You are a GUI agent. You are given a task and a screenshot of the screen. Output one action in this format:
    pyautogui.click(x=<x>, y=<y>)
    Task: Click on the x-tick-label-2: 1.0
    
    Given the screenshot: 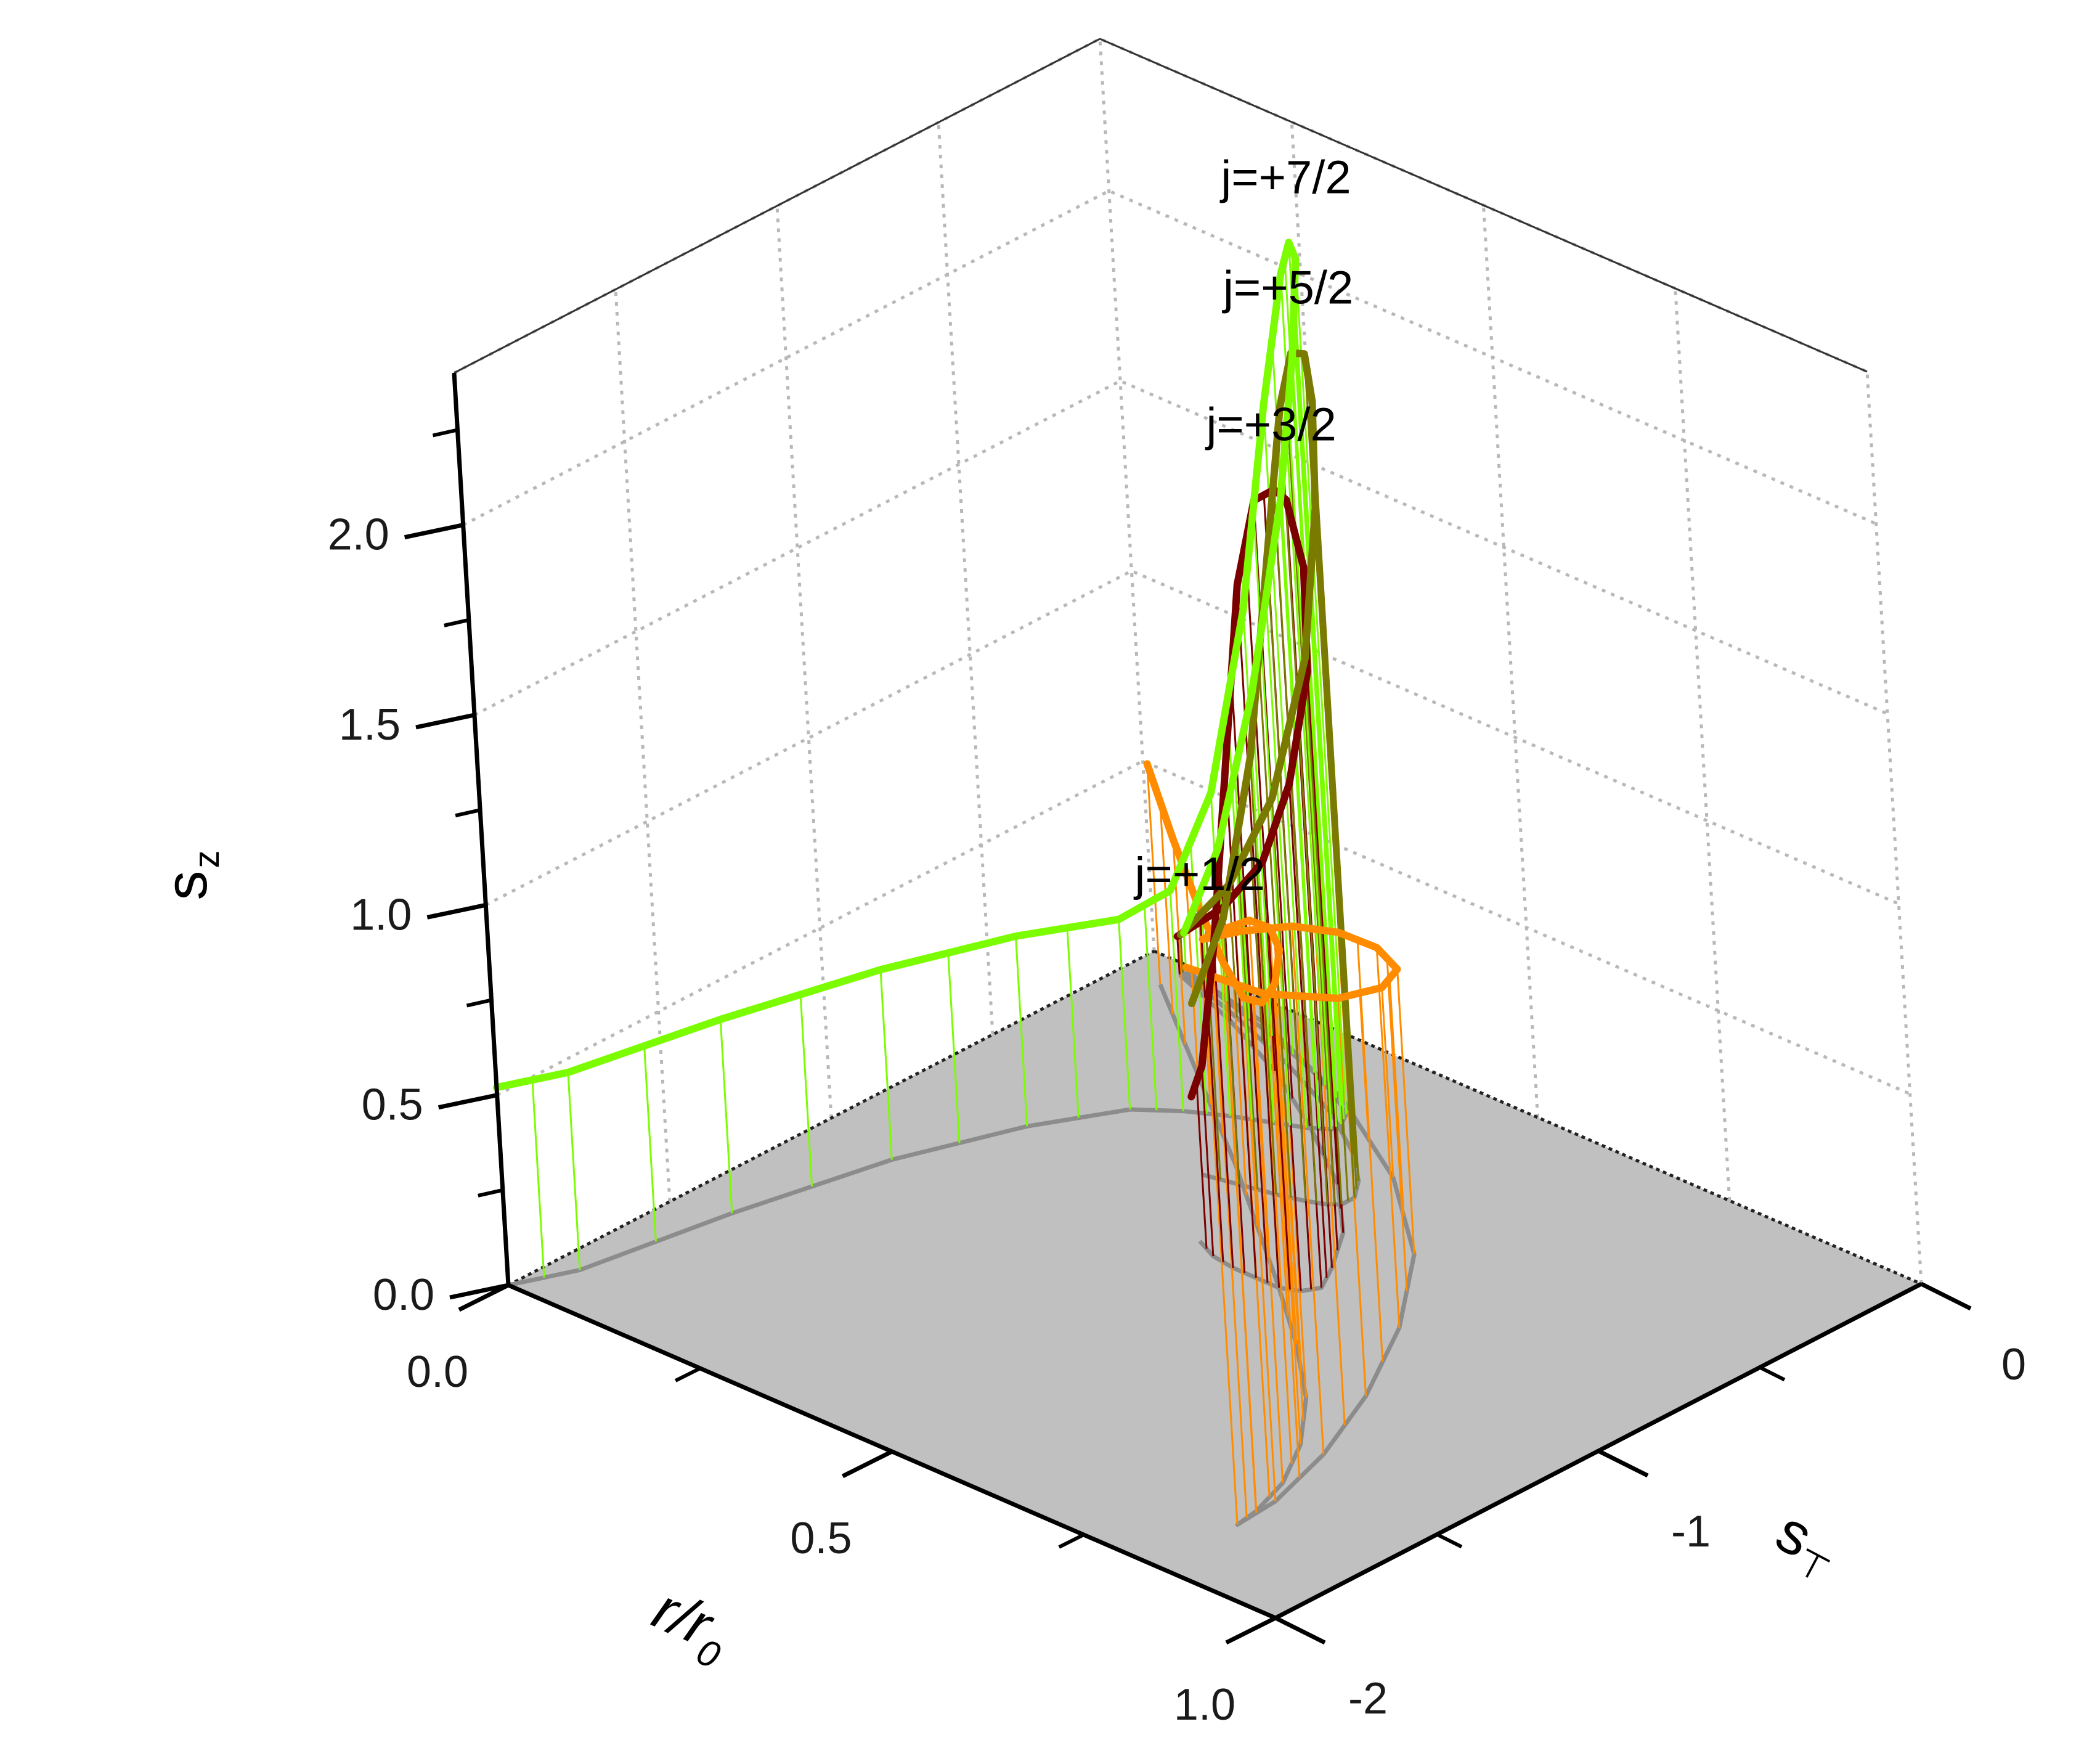 What is the action you would take?
    pyautogui.click(x=1204, y=1705)
    